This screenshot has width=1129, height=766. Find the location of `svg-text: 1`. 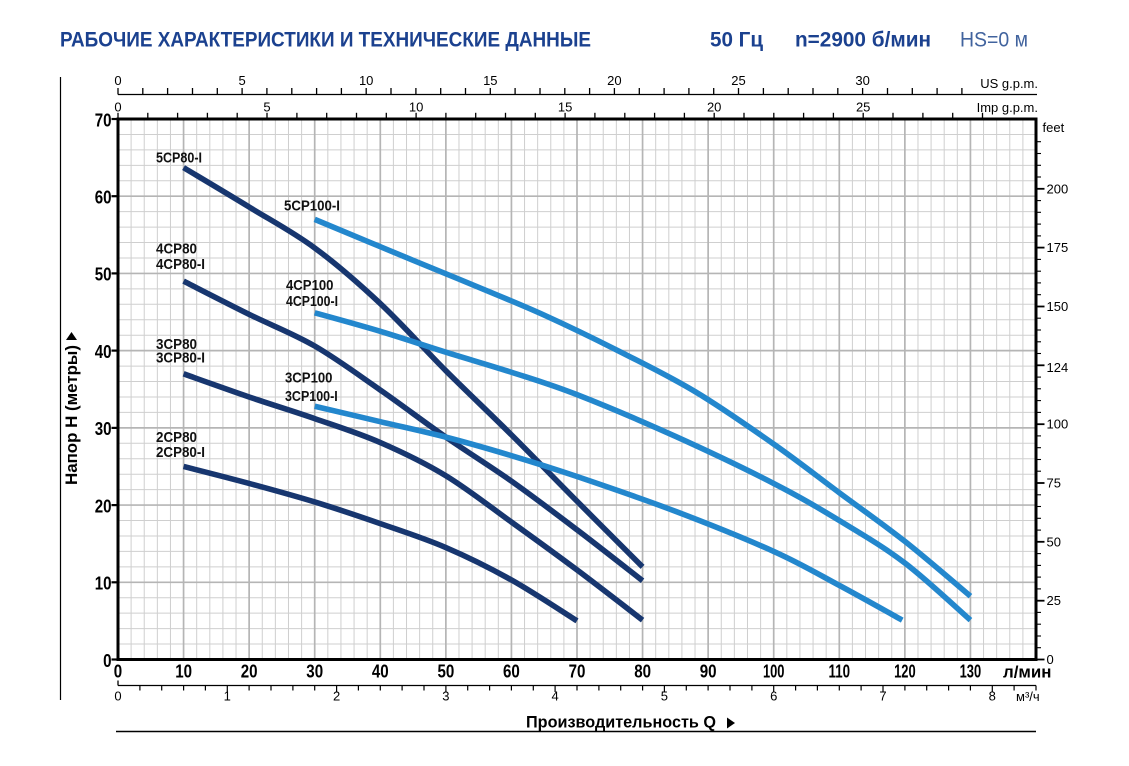

svg-text: 1 is located at coordinates (227, 696).